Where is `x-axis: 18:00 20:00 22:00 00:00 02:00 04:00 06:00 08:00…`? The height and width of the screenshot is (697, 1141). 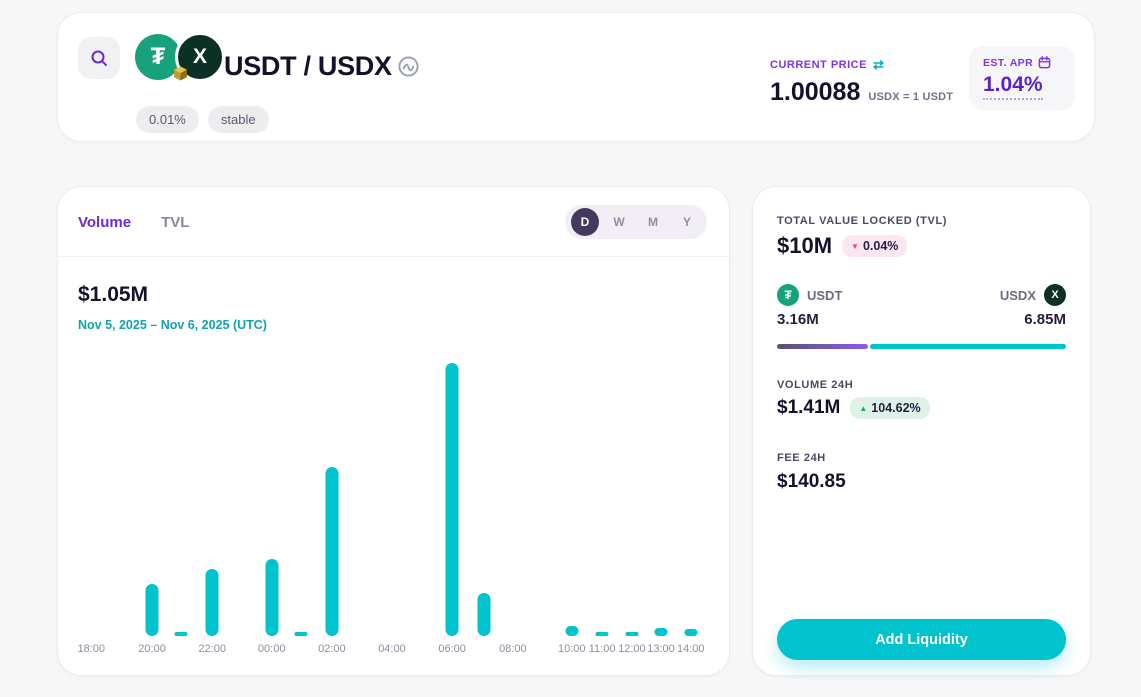 x-axis: 18:00 20:00 22:00 00:00 02:00 04:00 06:00 08:00… is located at coordinates (394, 650).